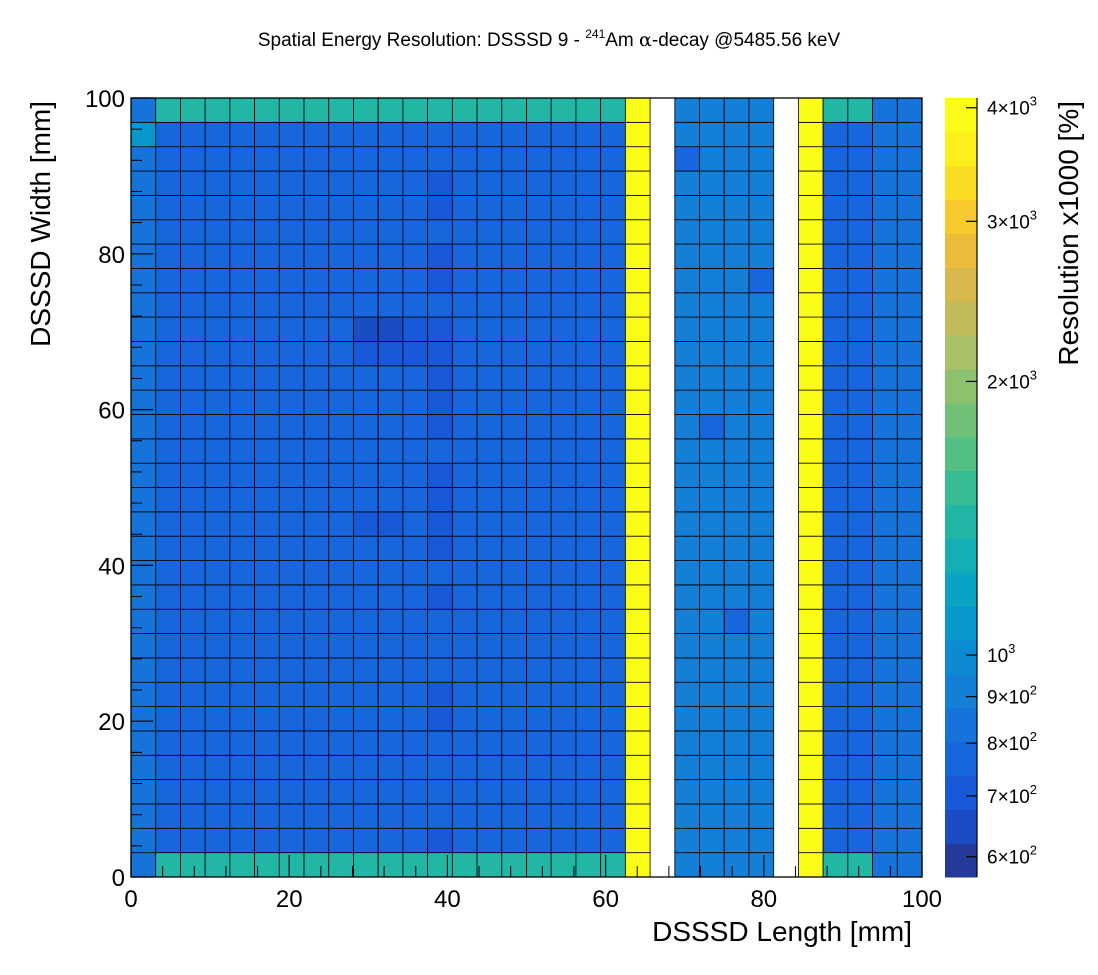  What do you see at coordinates (289, 899) in the screenshot?
I see `x-tick-label: 20` at bounding box center [289, 899].